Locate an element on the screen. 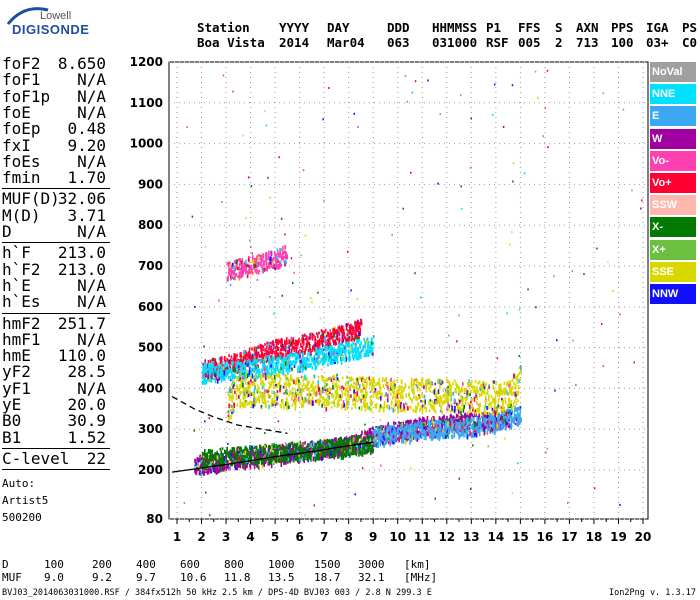 Image resolution: width=700 pixels, height=600 pixels. param-name: hmE is located at coordinates (16, 356).